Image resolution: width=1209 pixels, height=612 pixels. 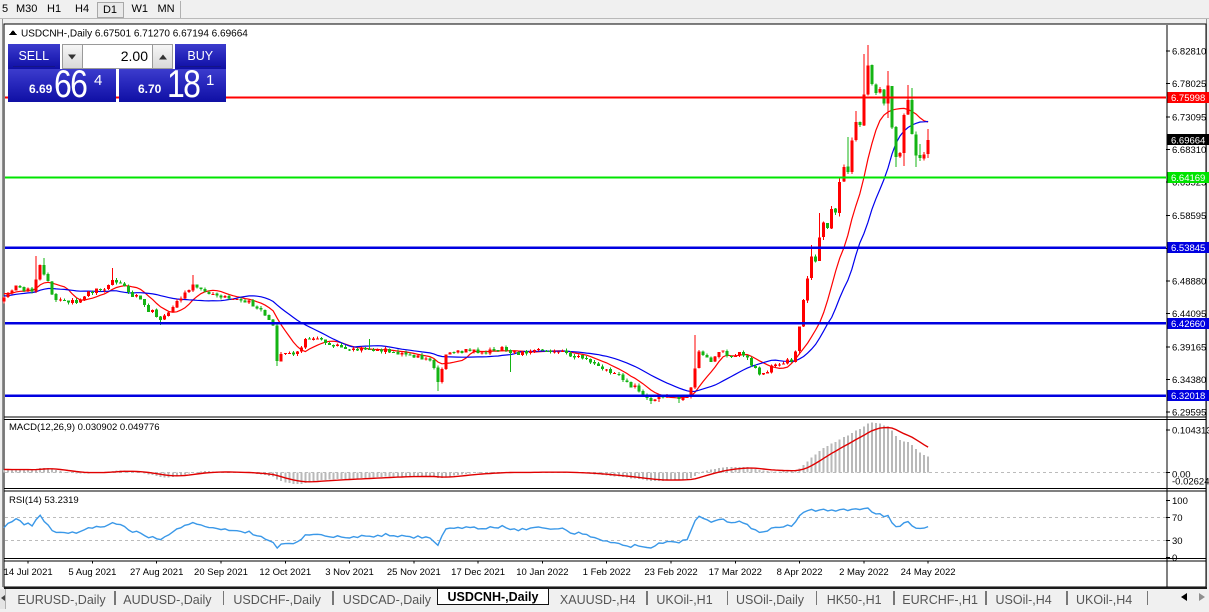 I want to click on svg-text: 17 Dec 2021, so click(x=478, y=572).